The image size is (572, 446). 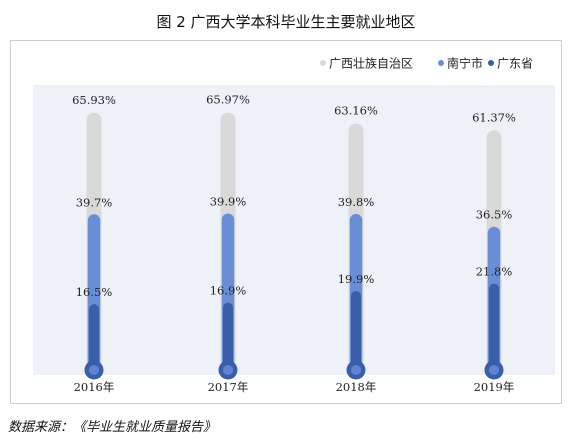 I want to click on data-label: 61.37%, so click(x=494, y=117).